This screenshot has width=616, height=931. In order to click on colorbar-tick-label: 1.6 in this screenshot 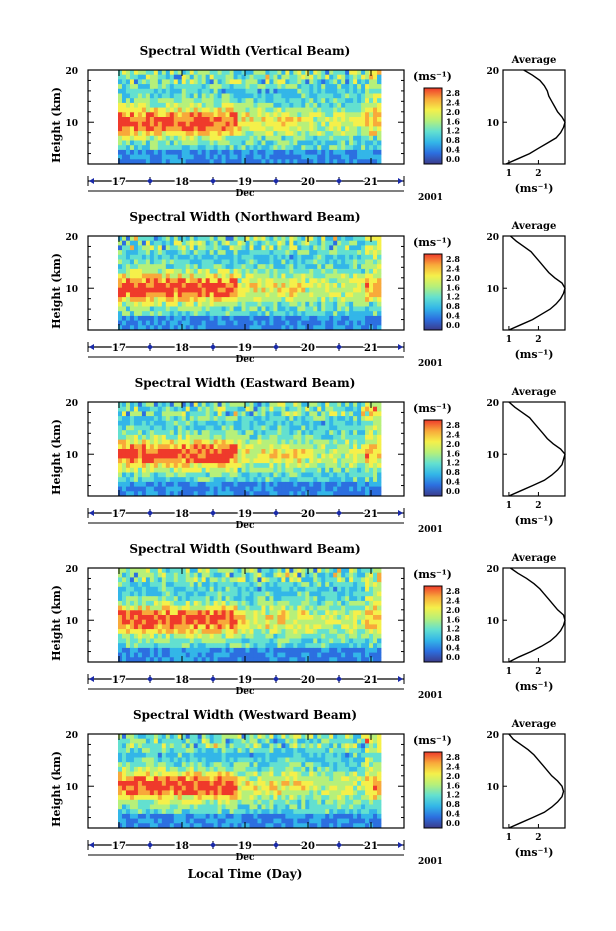, I will do `click(453, 121)`.